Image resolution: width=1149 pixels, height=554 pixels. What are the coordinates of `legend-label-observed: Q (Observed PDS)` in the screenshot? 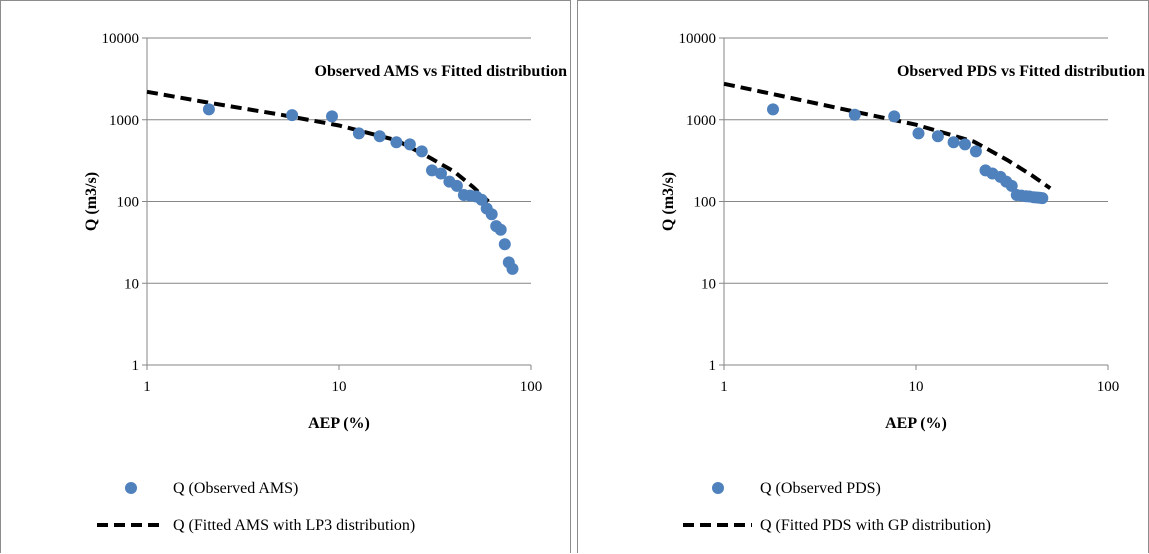 It's located at (820, 488).